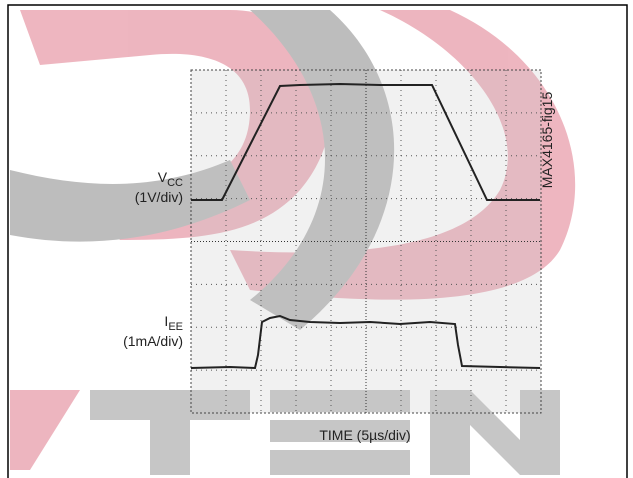 The height and width of the screenshot is (478, 633). Describe the element at coordinates (159, 197) in the screenshot. I see `vcc-scale: (1V/div)` at that location.